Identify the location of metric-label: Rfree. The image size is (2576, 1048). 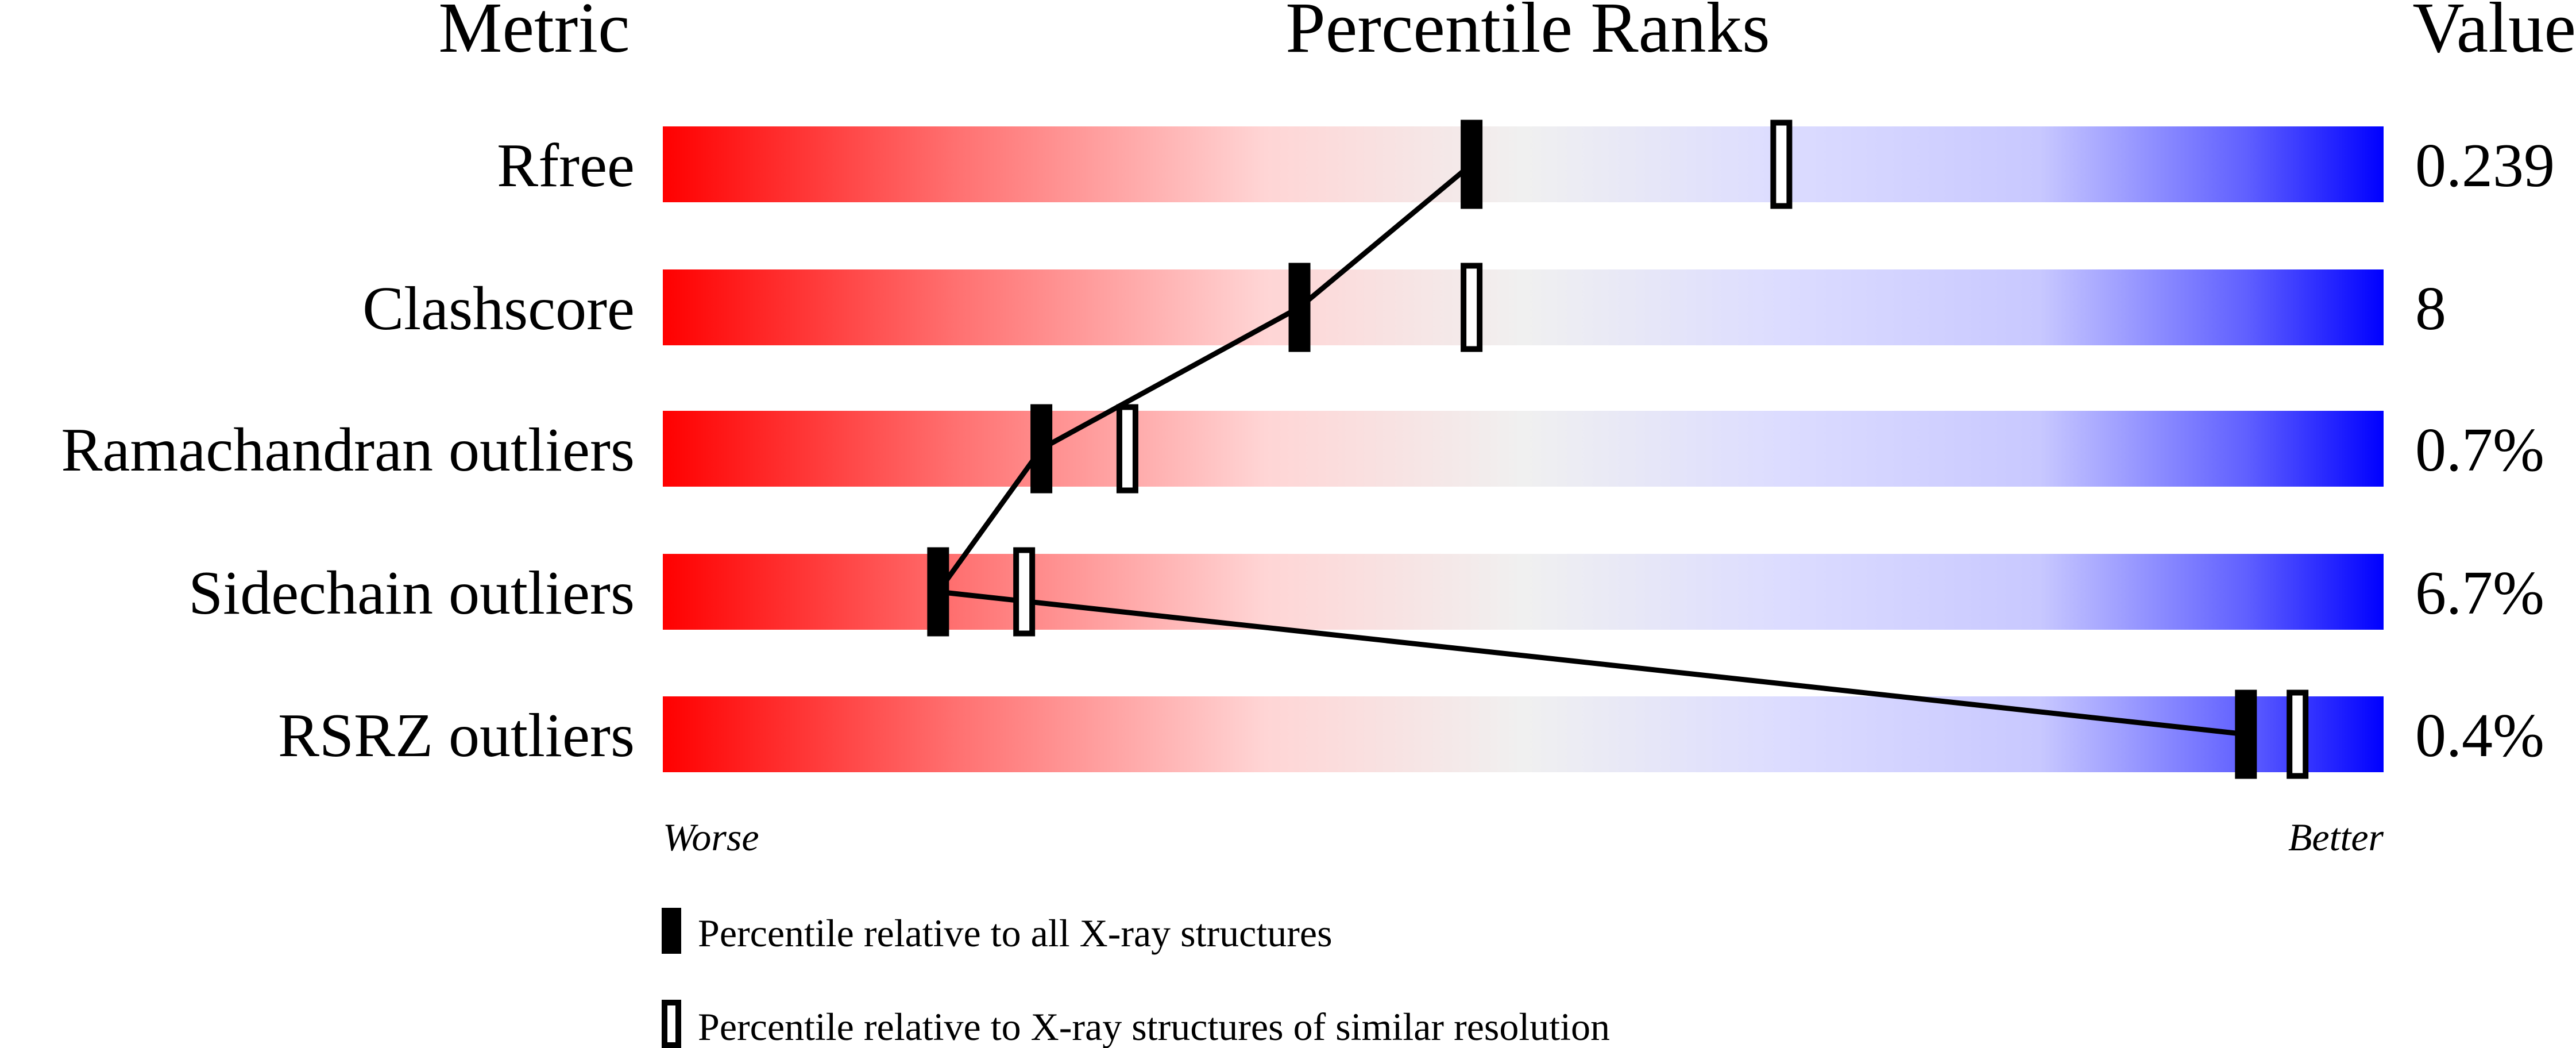
(566, 166).